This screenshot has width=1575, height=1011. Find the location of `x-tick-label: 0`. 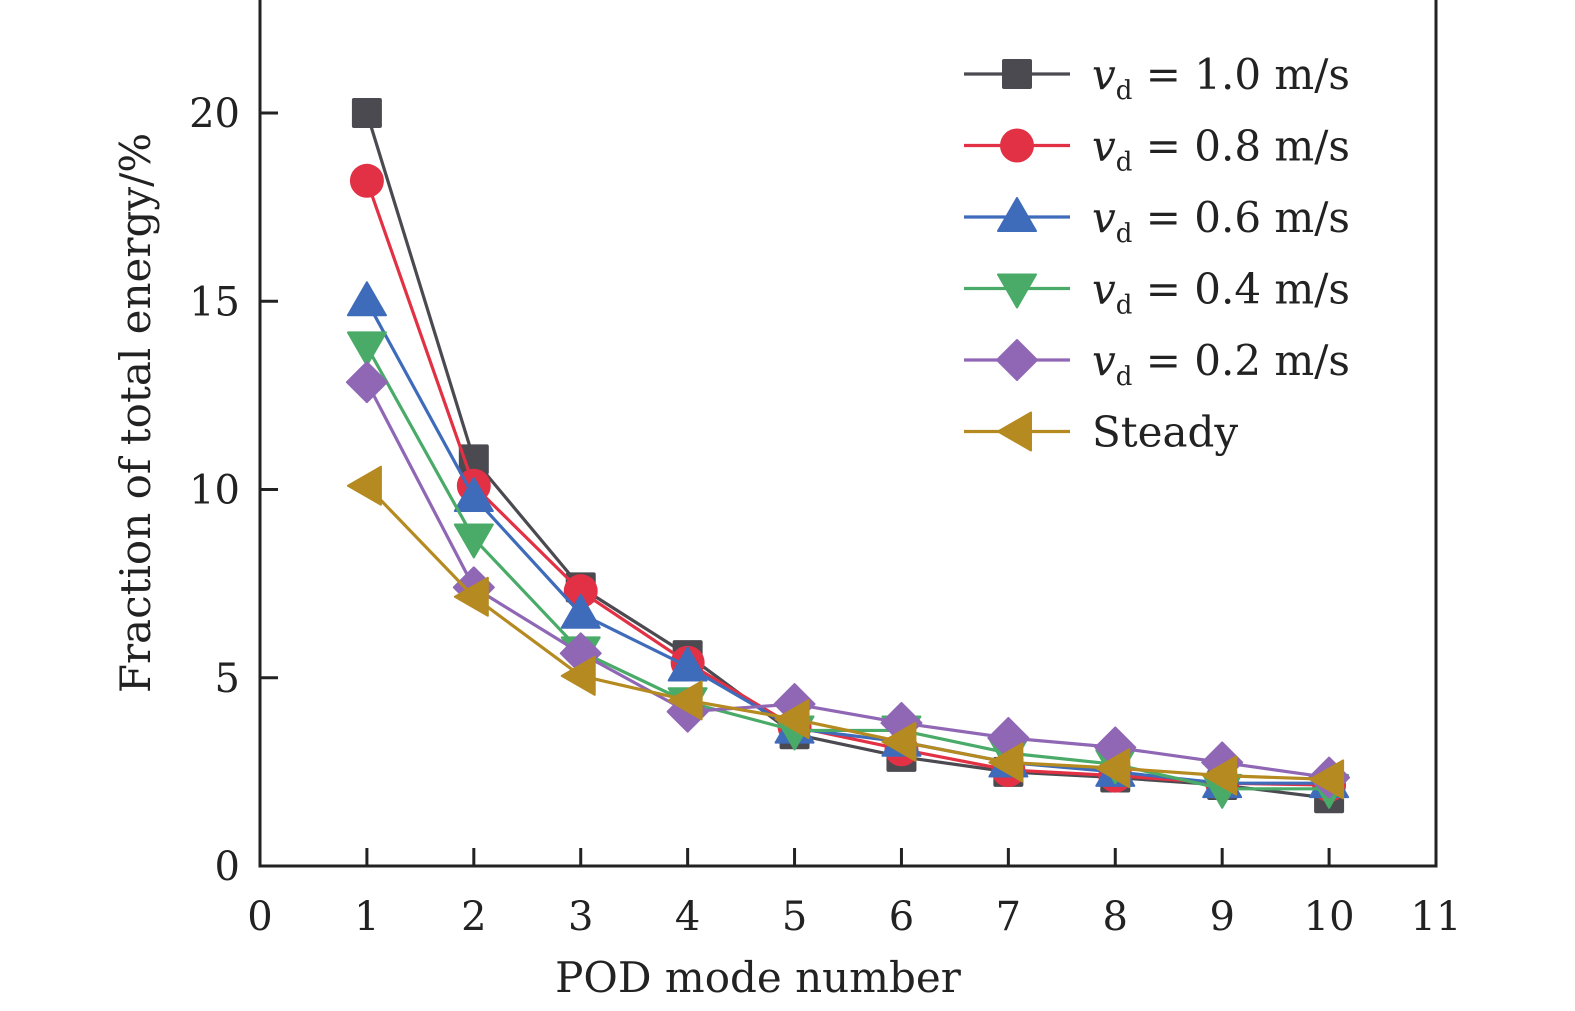

x-tick-label: 0 is located at coordinates (259, 917).